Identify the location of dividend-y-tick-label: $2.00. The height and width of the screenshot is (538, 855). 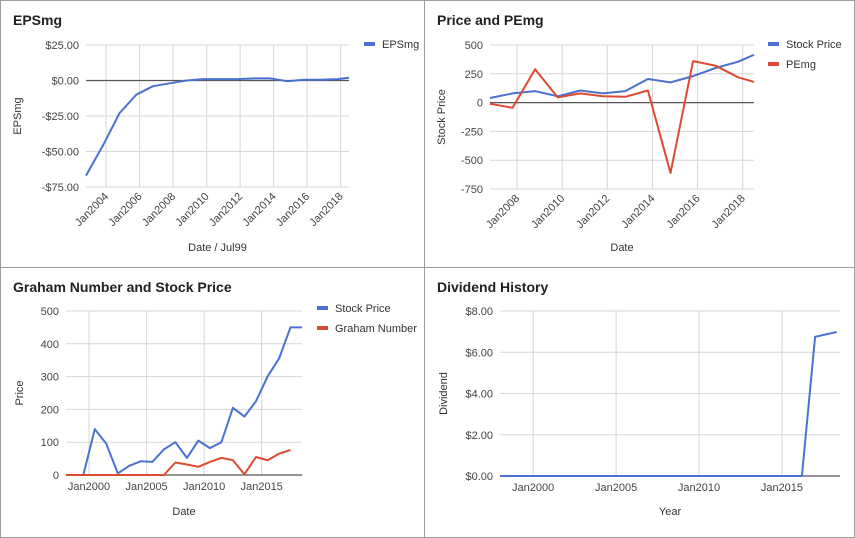
(479, 436).